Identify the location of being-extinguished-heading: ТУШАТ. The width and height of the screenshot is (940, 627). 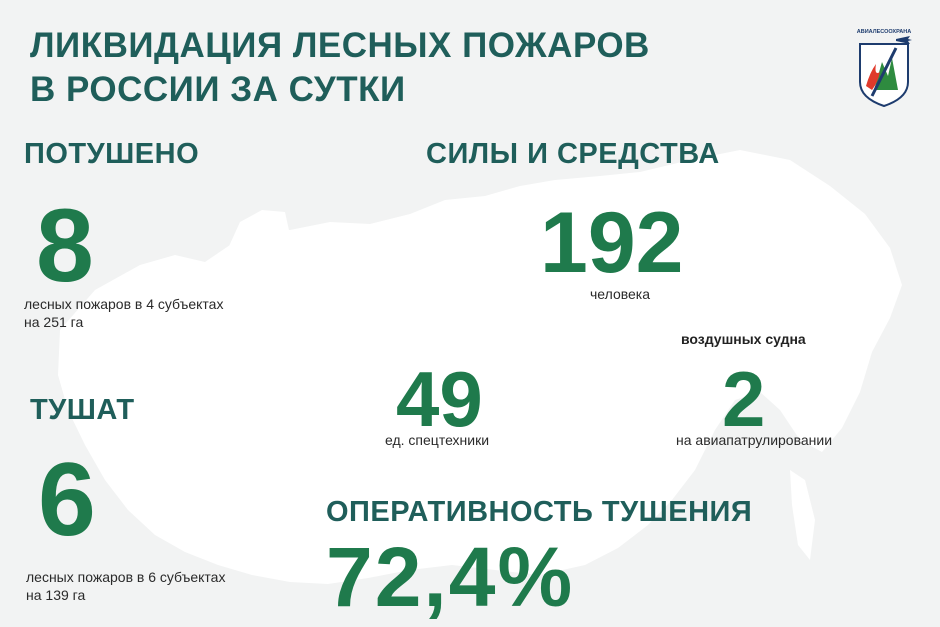
(82, 410).